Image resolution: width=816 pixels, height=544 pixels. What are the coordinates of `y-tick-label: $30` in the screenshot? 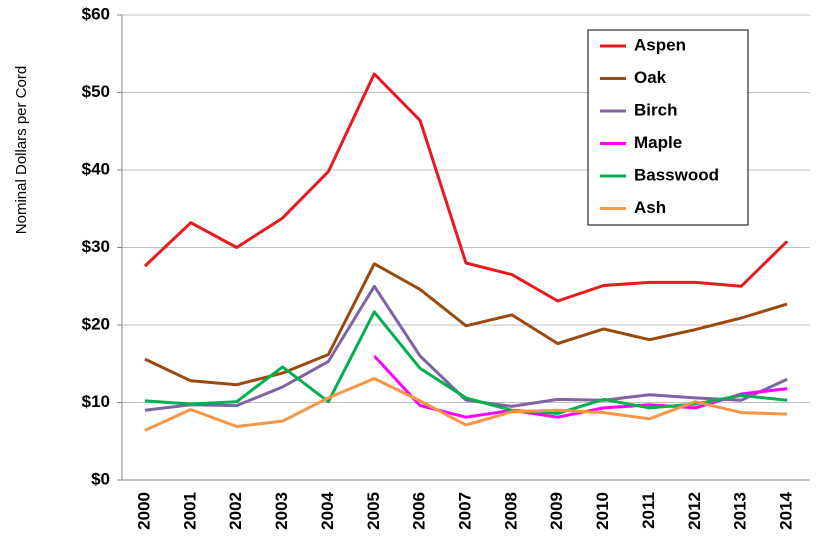 It's located at (96, 246).